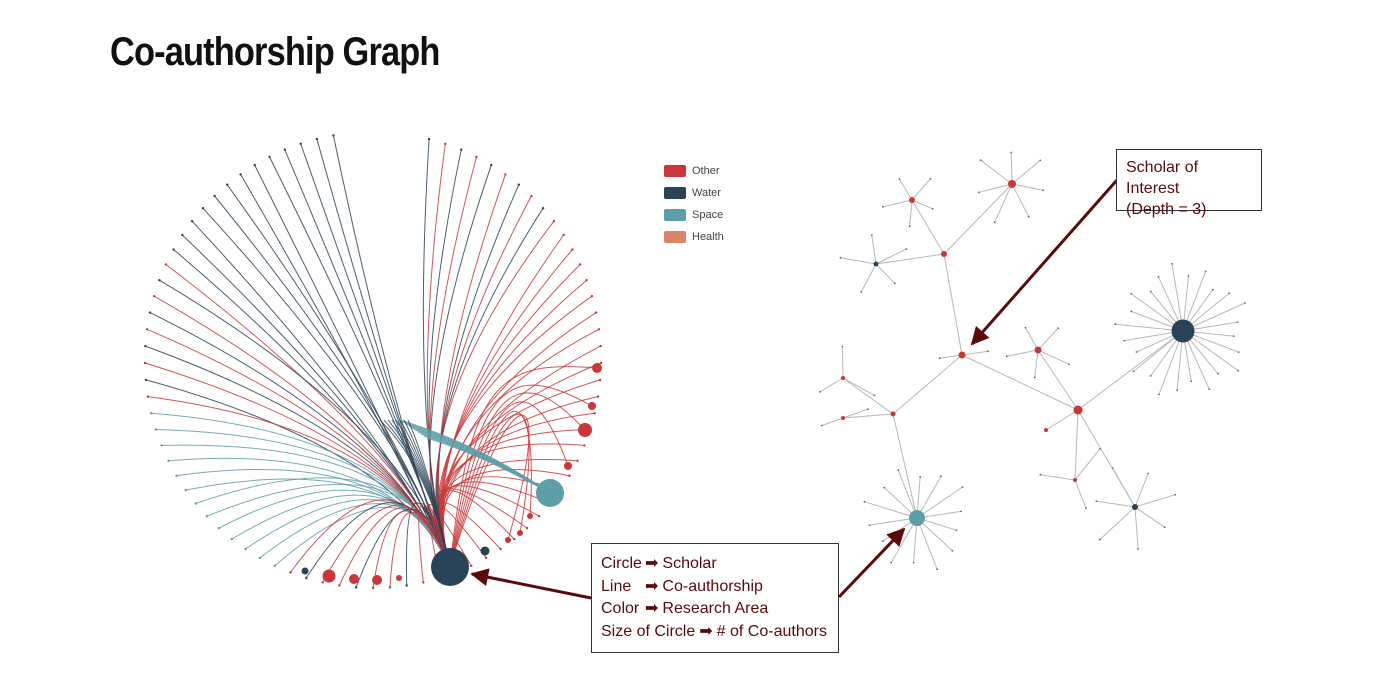 The height and width of the screenshot is (700, 1400). Describe the element at coordinates (675, 171) in the screenshot. I see `legend-swatch-other` at that location.